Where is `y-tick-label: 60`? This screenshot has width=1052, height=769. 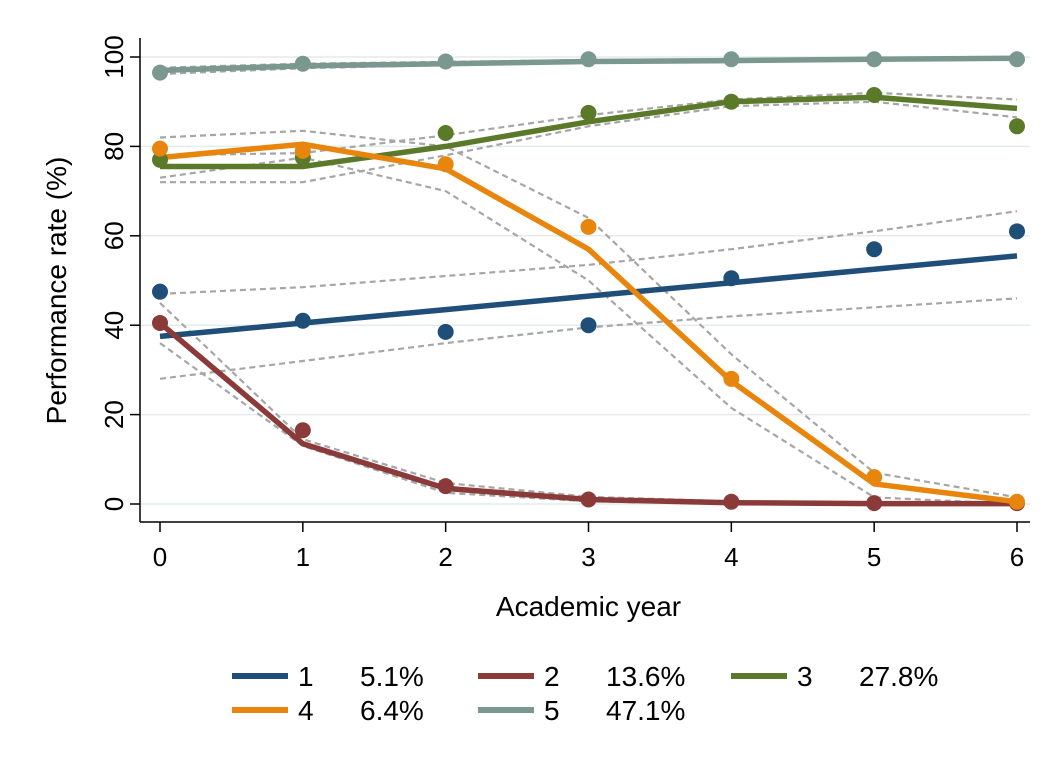
y-tick-label: 60 is located at coordinates (114, 235).